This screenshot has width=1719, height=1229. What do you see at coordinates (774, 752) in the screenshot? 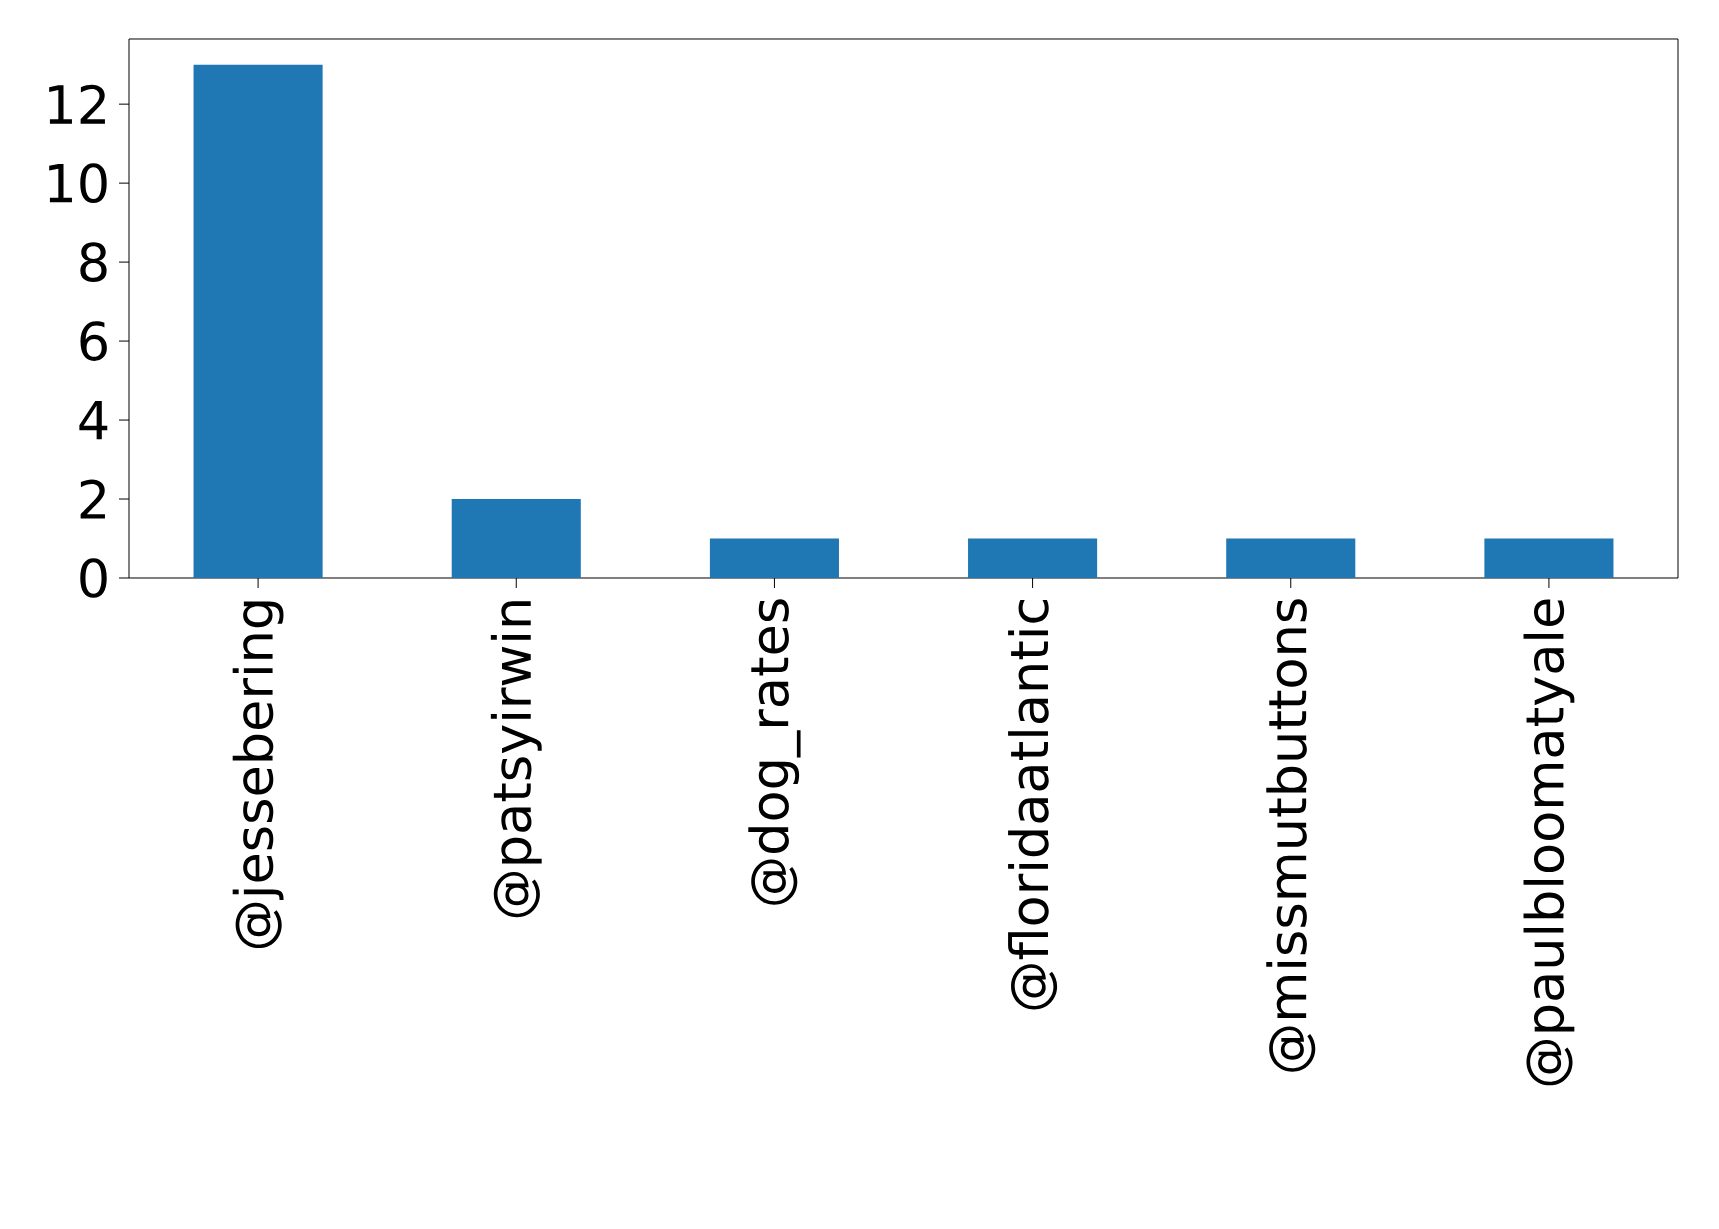
I see `x-tick-label: @dog_rates` at bounding box center [774, 752].